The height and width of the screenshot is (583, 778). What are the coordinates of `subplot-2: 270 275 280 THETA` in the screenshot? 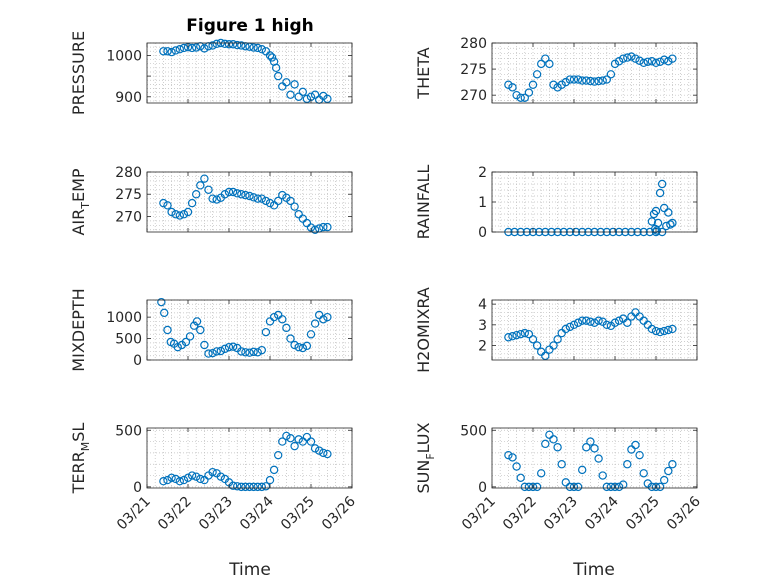 It's located at (556, 70).